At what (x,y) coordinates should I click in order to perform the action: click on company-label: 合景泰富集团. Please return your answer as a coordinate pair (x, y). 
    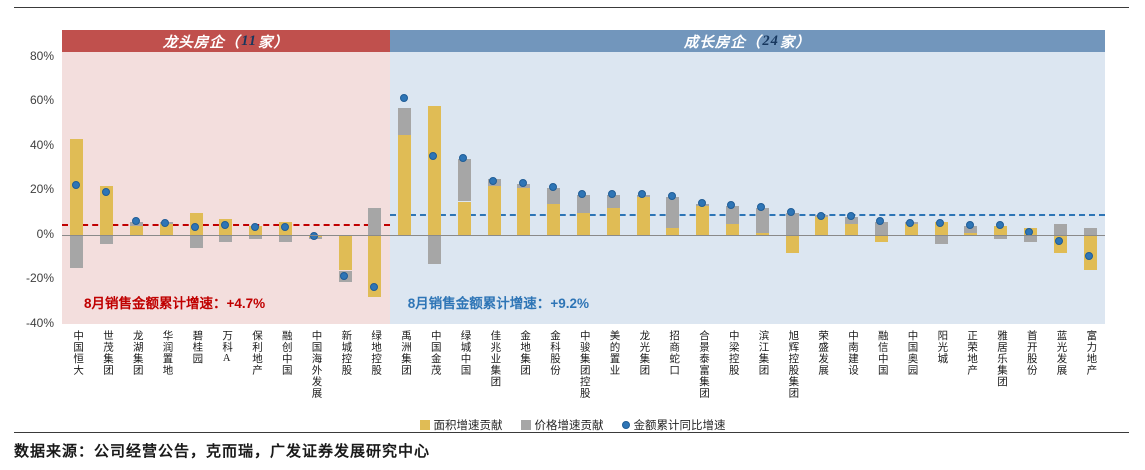
    Looking at the image, I should click on (703, 373).